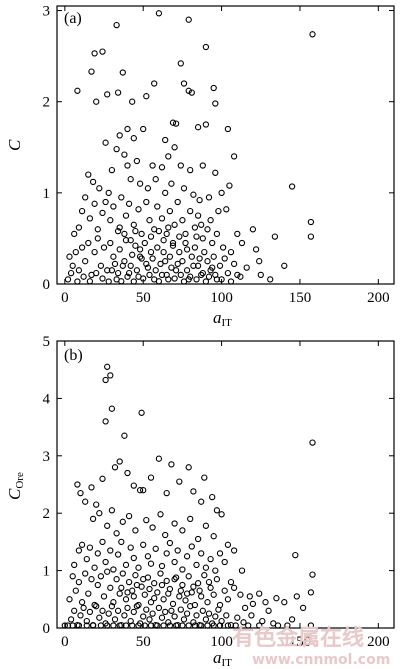 This screenshot has height=669, width=400. What do you see at coordinates (222, 658) in the screenshot?
I see `x-axis-label-b: aIT` at bounding box center [222, 658].